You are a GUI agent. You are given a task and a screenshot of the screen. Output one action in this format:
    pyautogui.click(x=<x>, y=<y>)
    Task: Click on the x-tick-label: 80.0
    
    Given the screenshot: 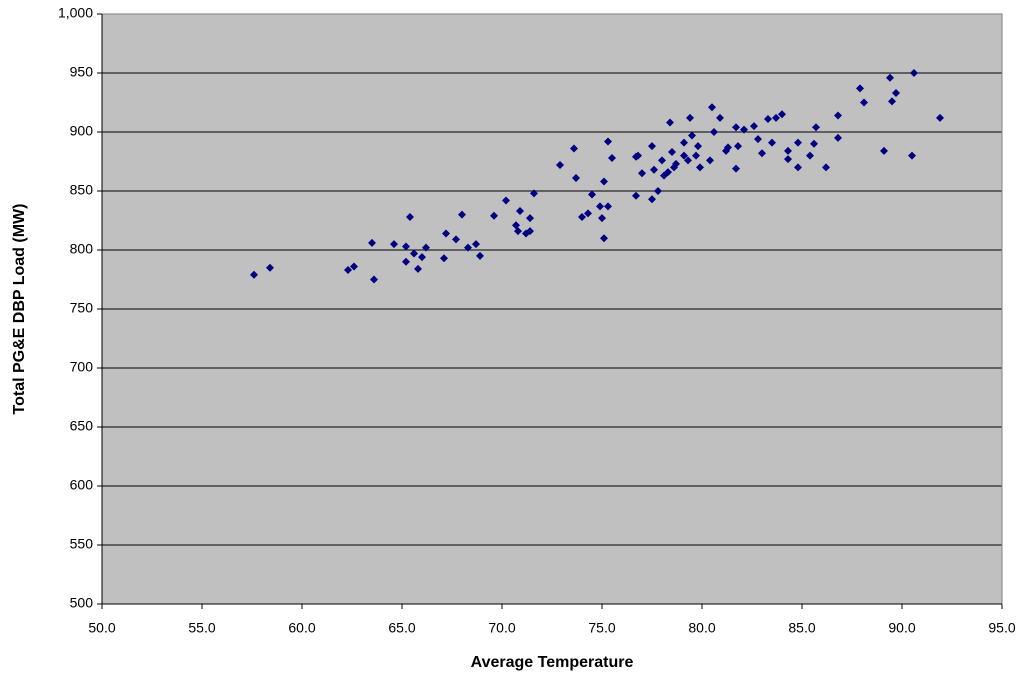 What is the action you would take?
    pyautogui.click(x=701, y=628)
    